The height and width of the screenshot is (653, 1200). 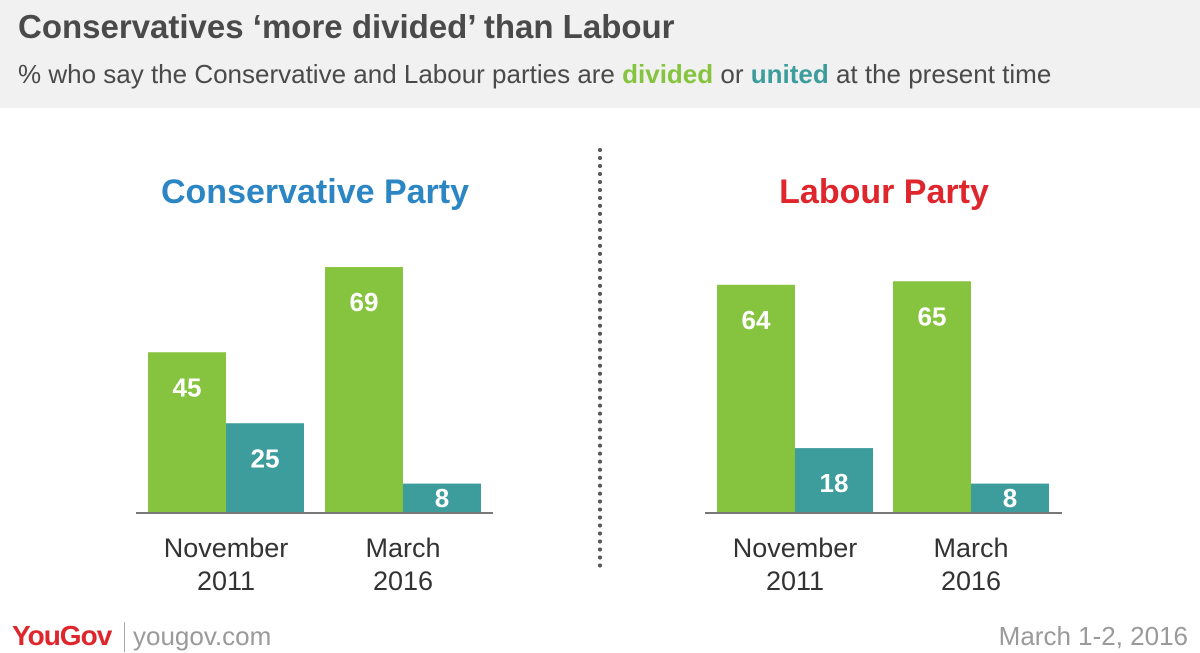 I want to click on data-label-united-0-1: 8, so click(x=442, y=498).